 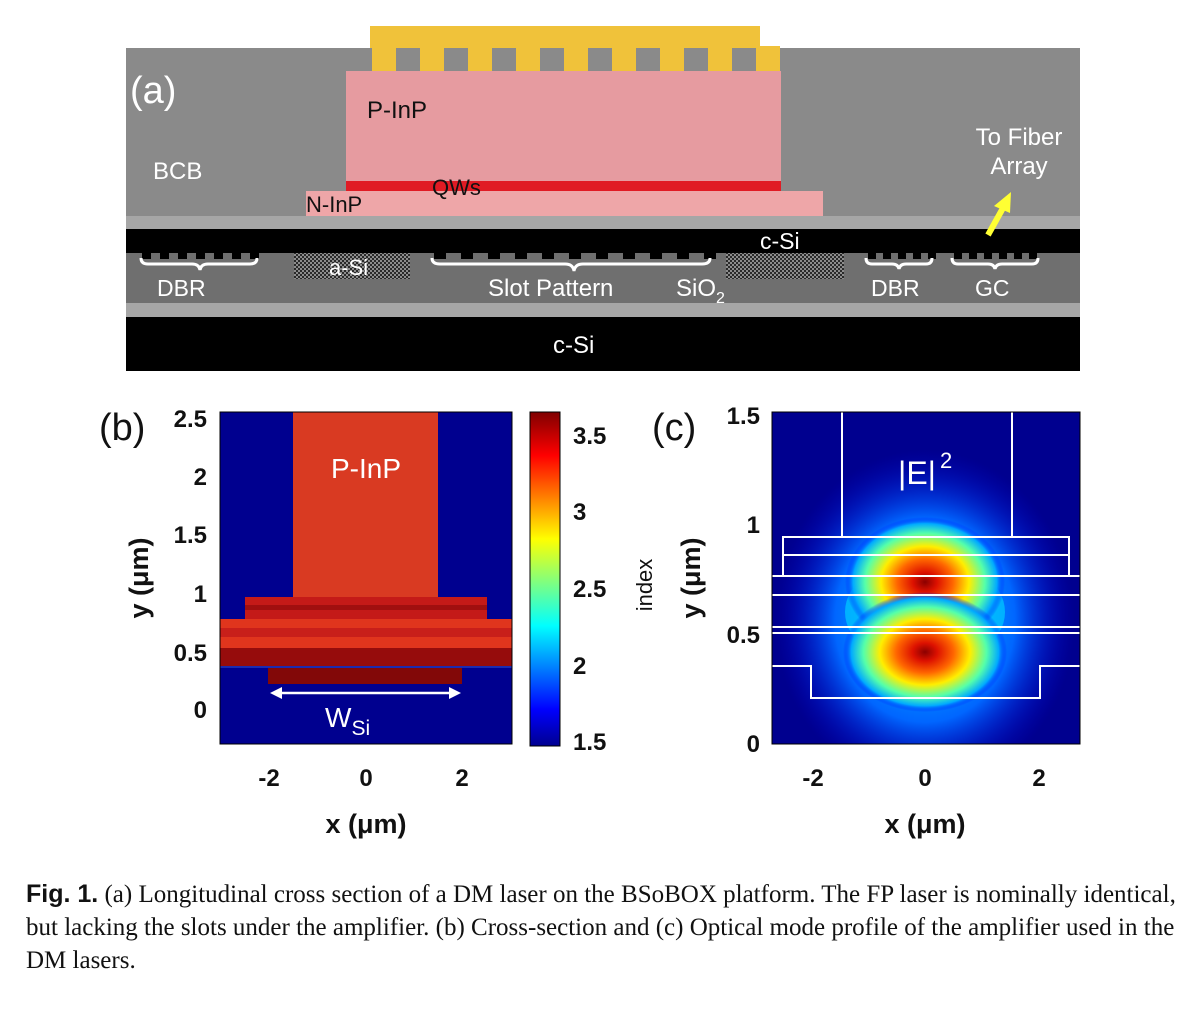 I want to click on w-si-arrow, so click(x=365, y=693).